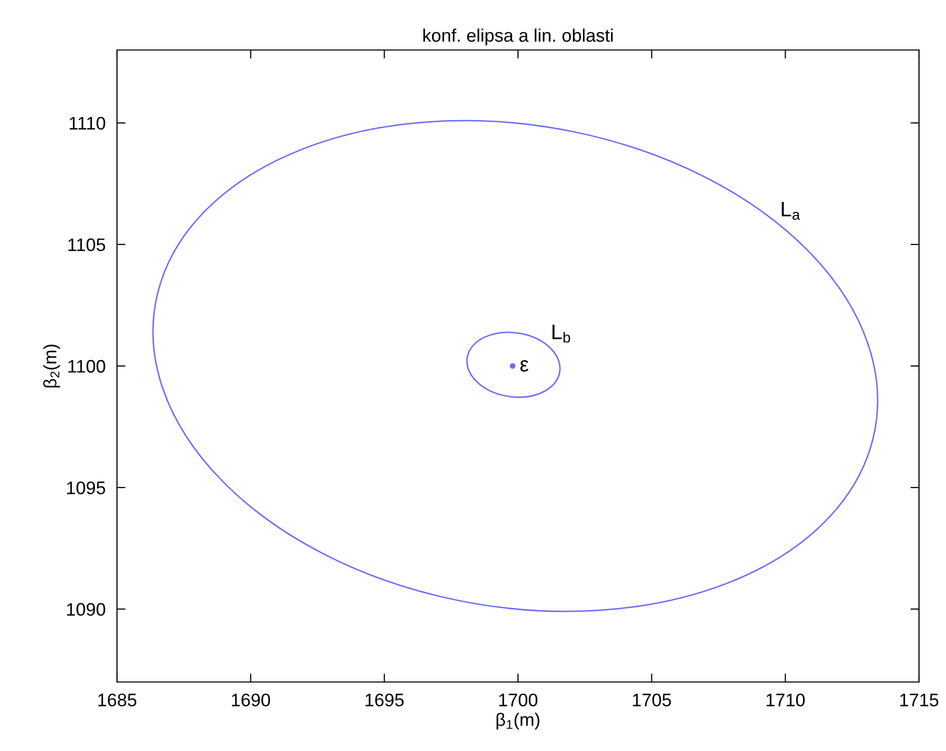  Describe the element at coordinates (385, 700) in the screenshot. I see `x-tick-label: 1695` at that location.